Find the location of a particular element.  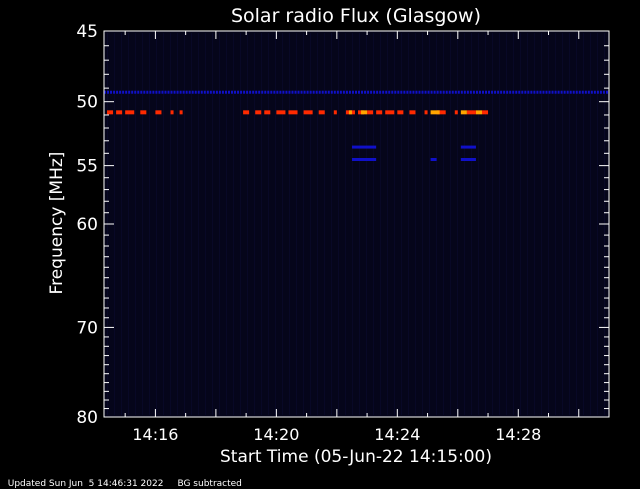

y-axis-label: Frequency [MHz] is located at coordinates (57, 223).